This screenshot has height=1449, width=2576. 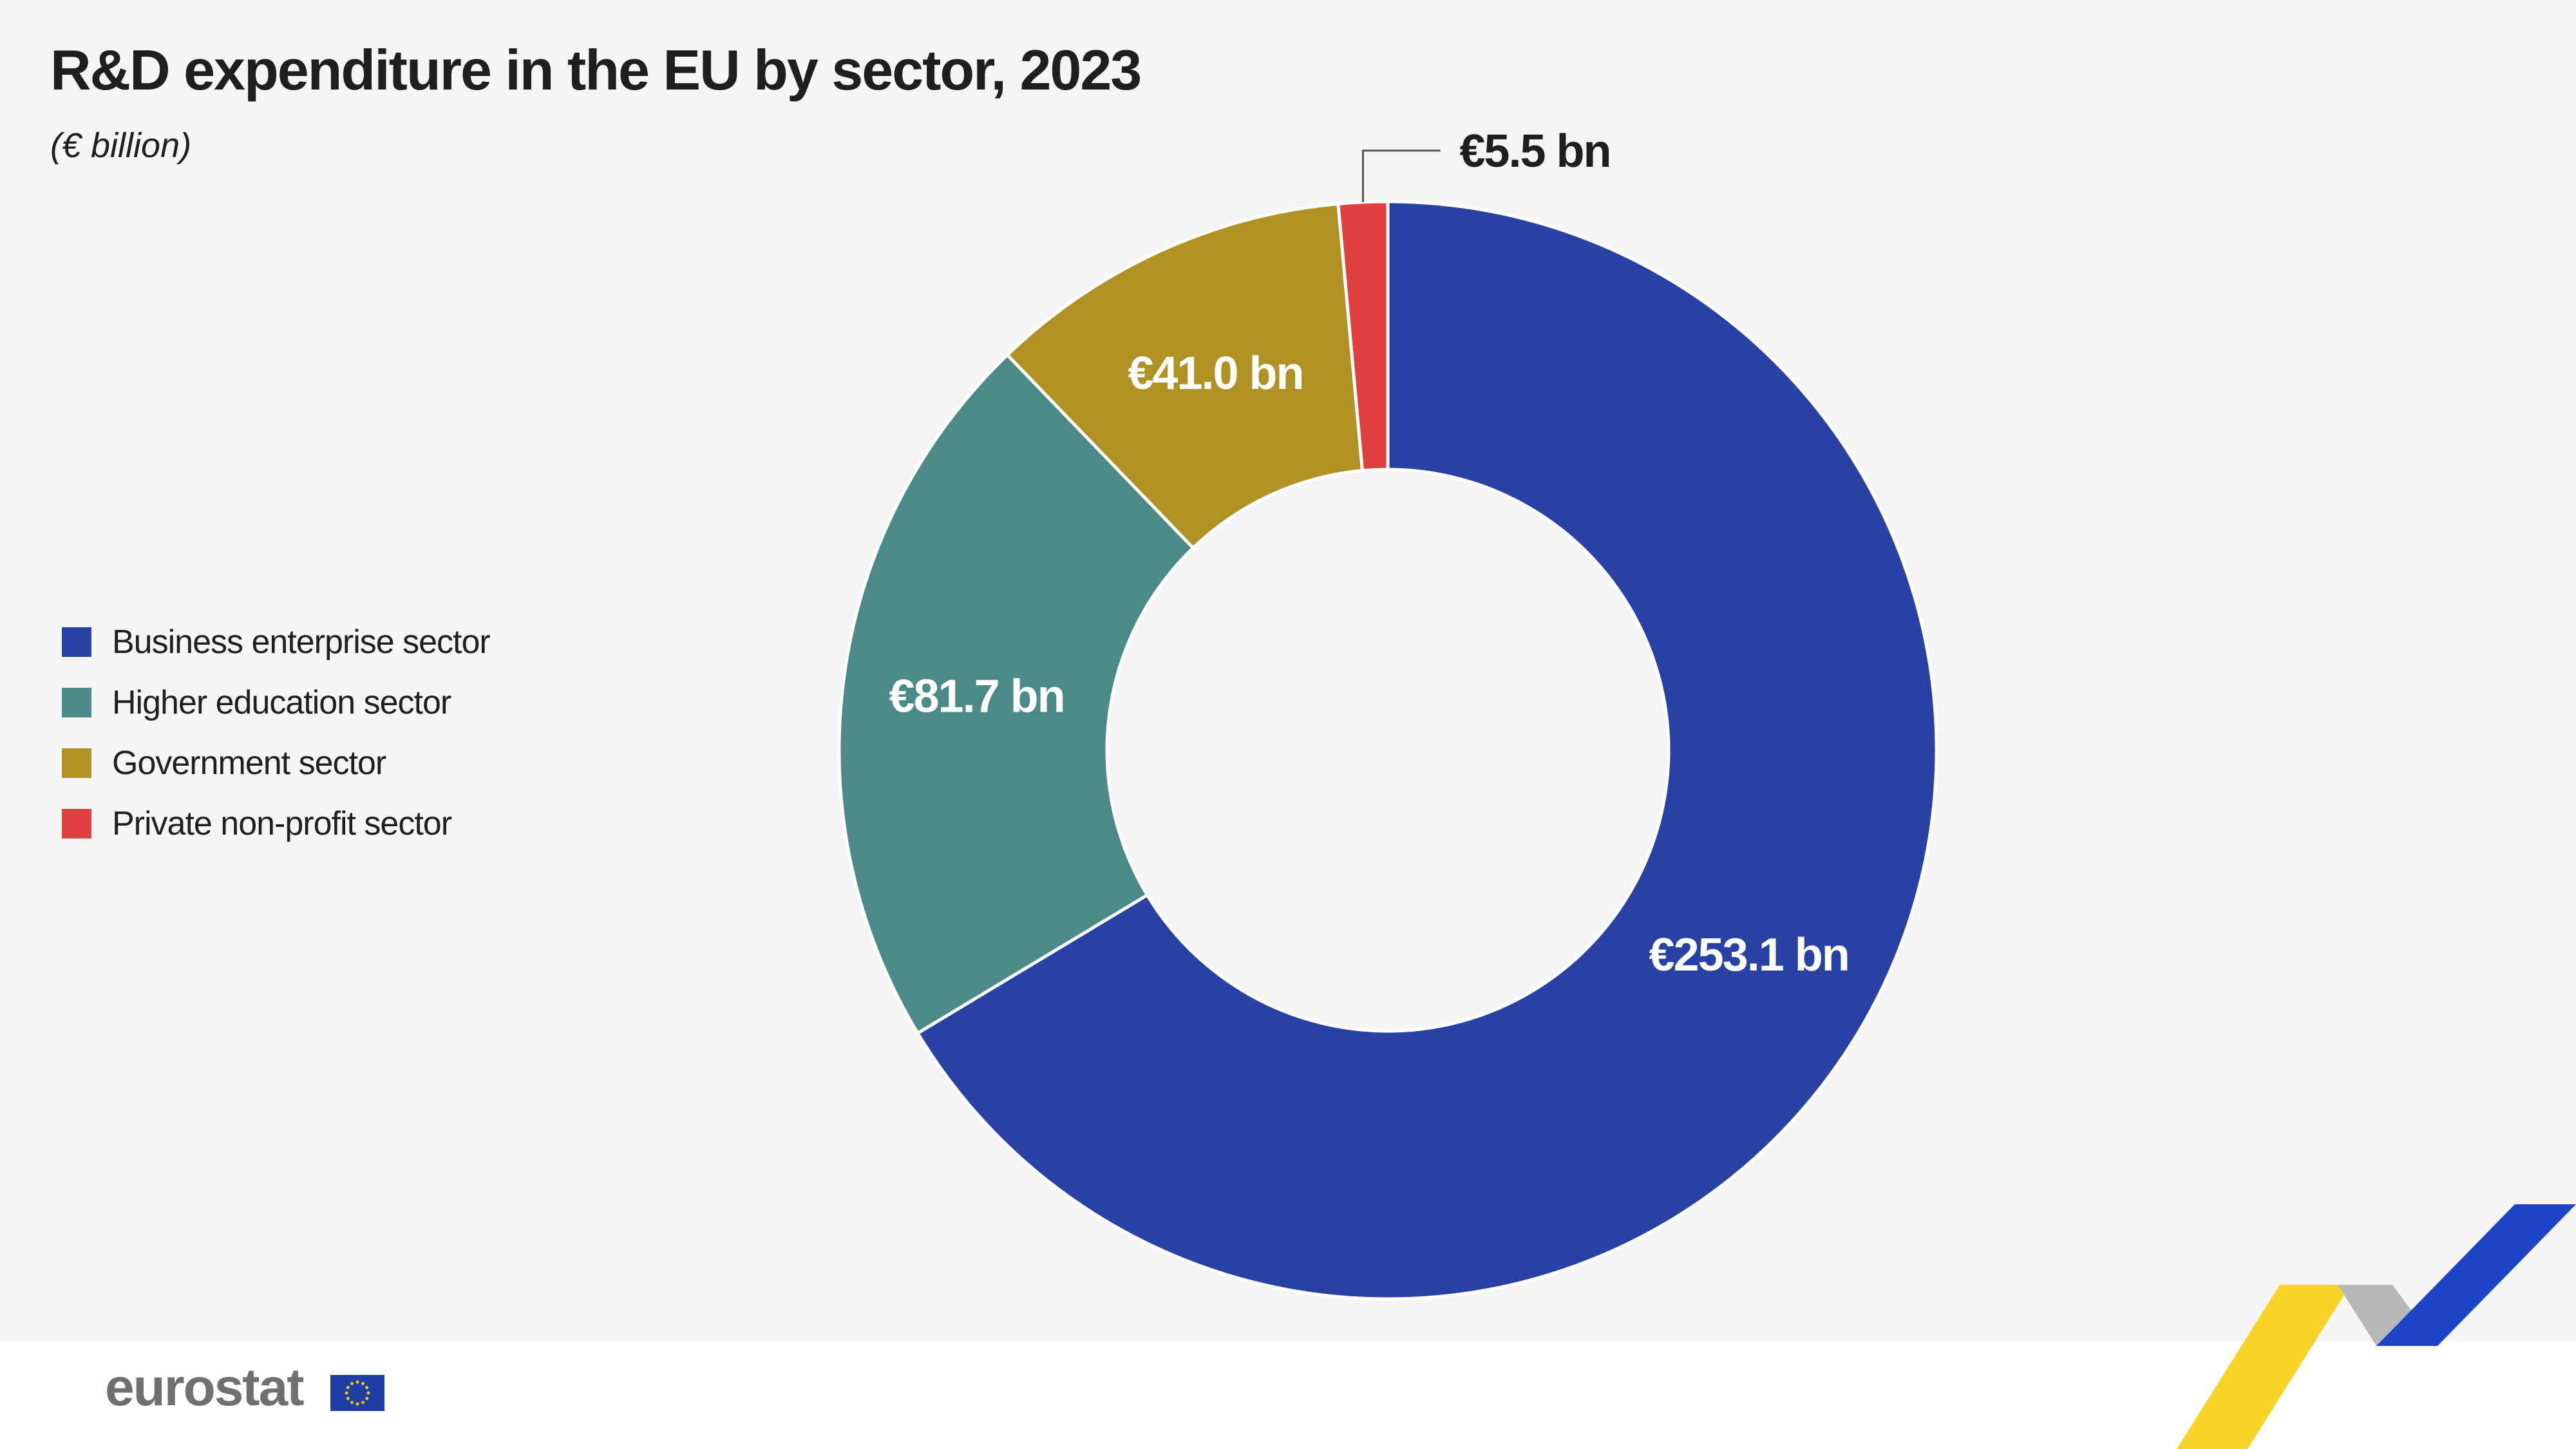 I want to click on eu-flag-icon, so click(x=357, y=1393).